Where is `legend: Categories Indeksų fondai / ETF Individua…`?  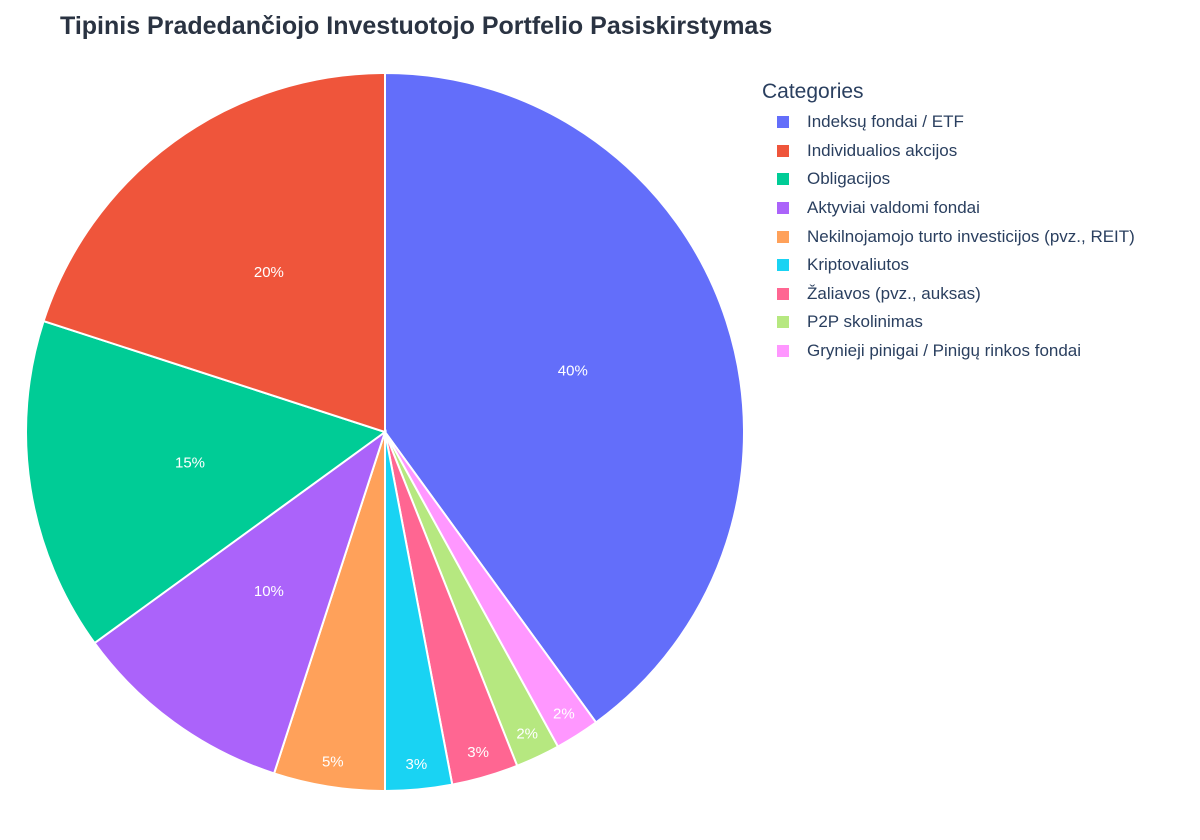
legend: Categories Indeksų fondai / ETF Individua… is located at coordinates (948, 222).